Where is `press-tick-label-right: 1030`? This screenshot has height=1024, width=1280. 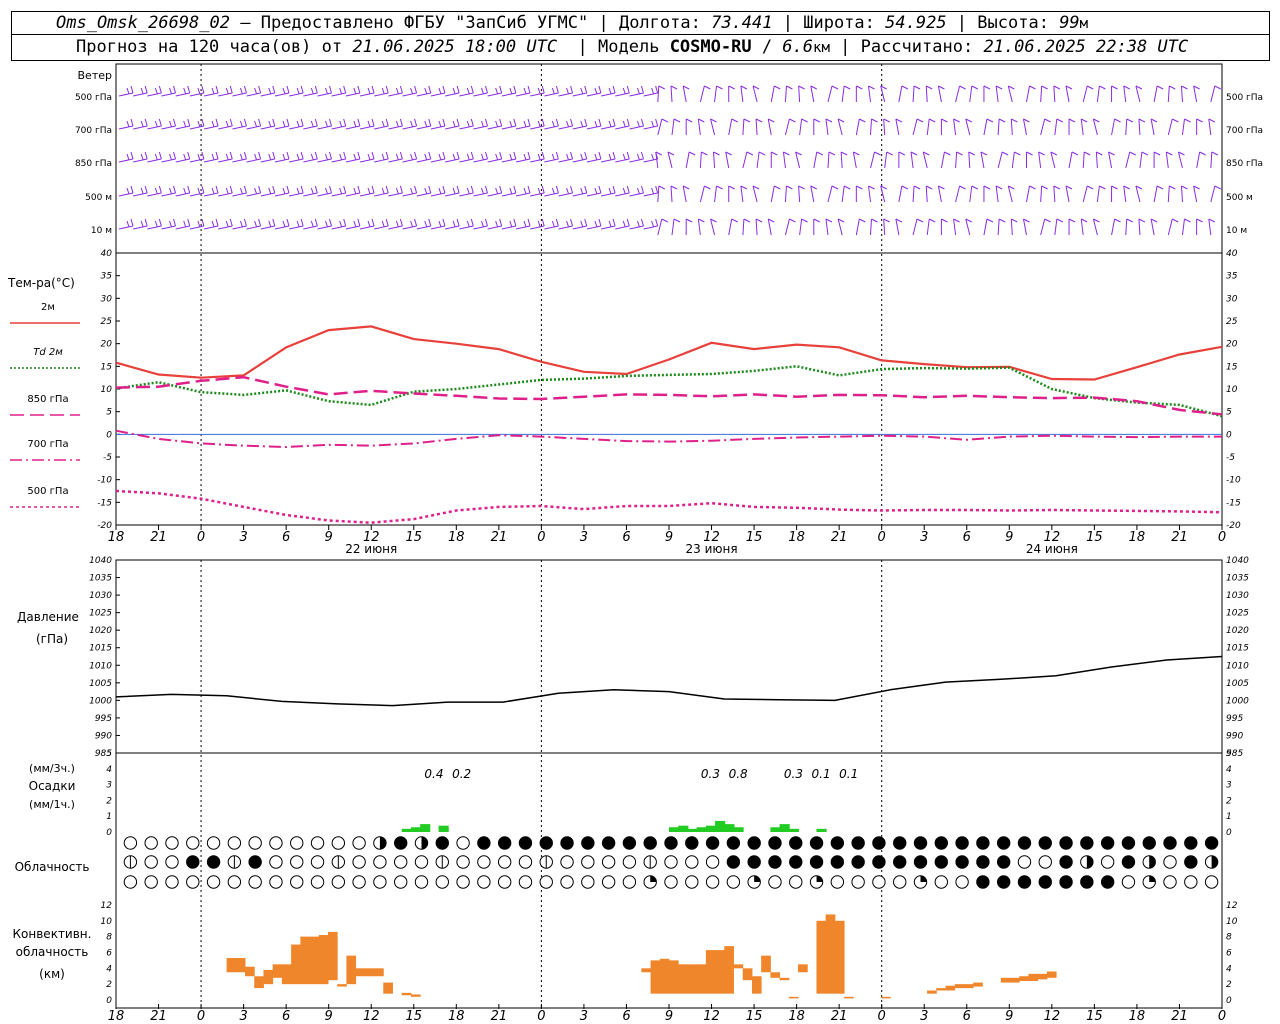 press-tick-label-right: 1030 is located at coordinates (1237, 596).